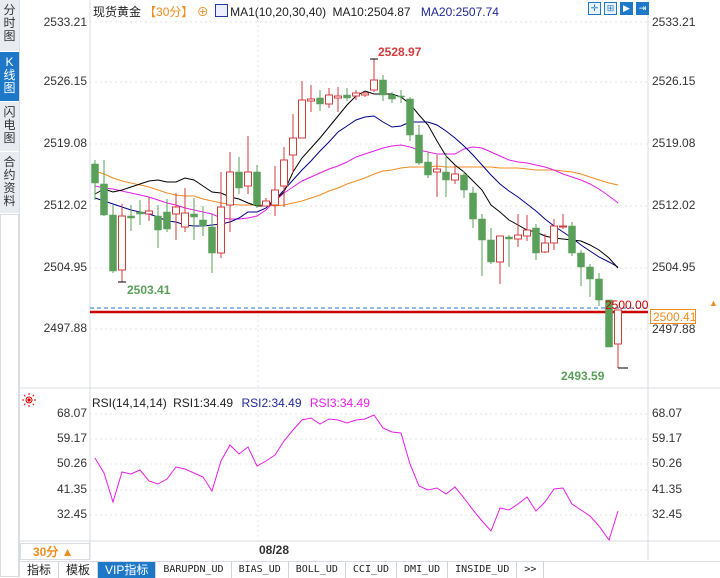 This screenshot has width=720, height=578. Describe the element at coordinates (9, 127) in the screenshot. I see `sidebar-tab-flash: 闪电图` at that location.